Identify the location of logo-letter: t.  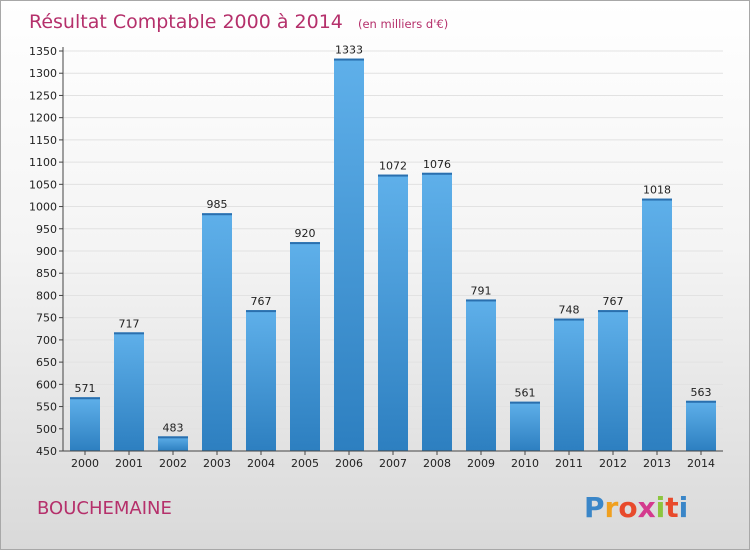
(671, 507).